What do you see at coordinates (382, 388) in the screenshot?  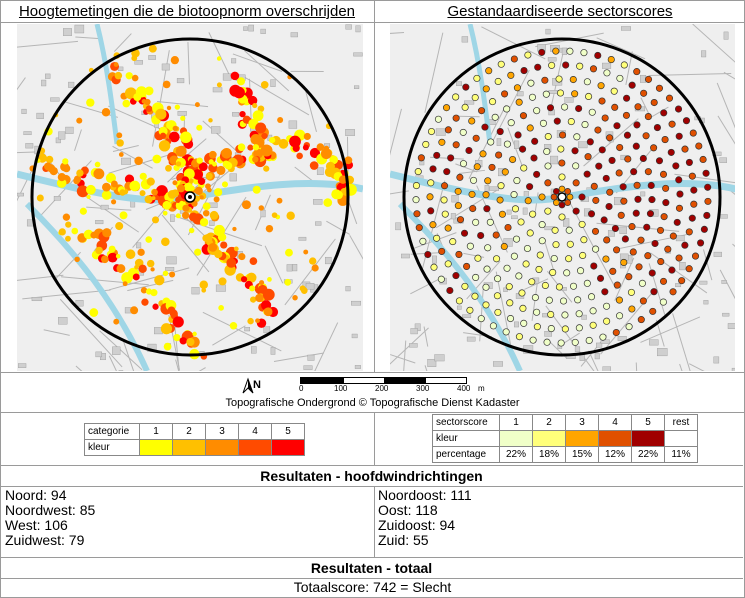 I see `scale-tick-200: 200` at bounding box center [382, 388].